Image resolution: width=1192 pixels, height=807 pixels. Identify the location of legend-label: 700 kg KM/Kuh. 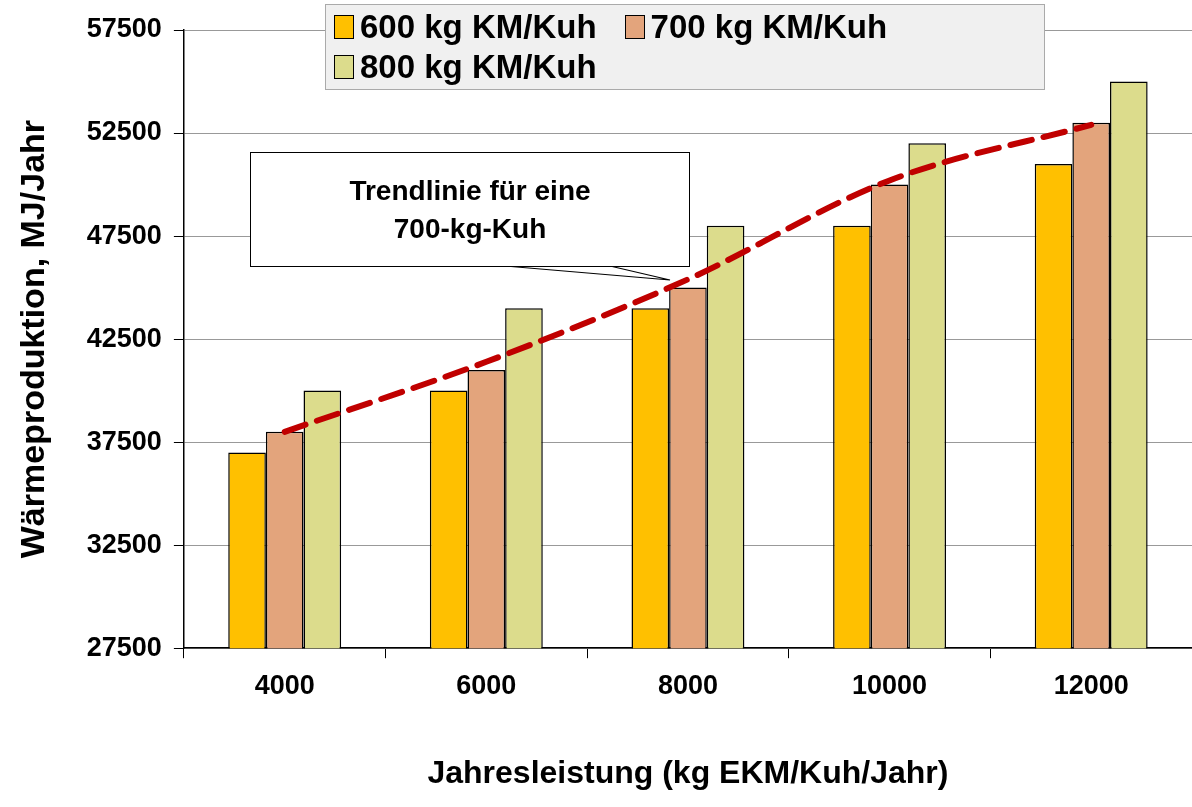
(769, 27).